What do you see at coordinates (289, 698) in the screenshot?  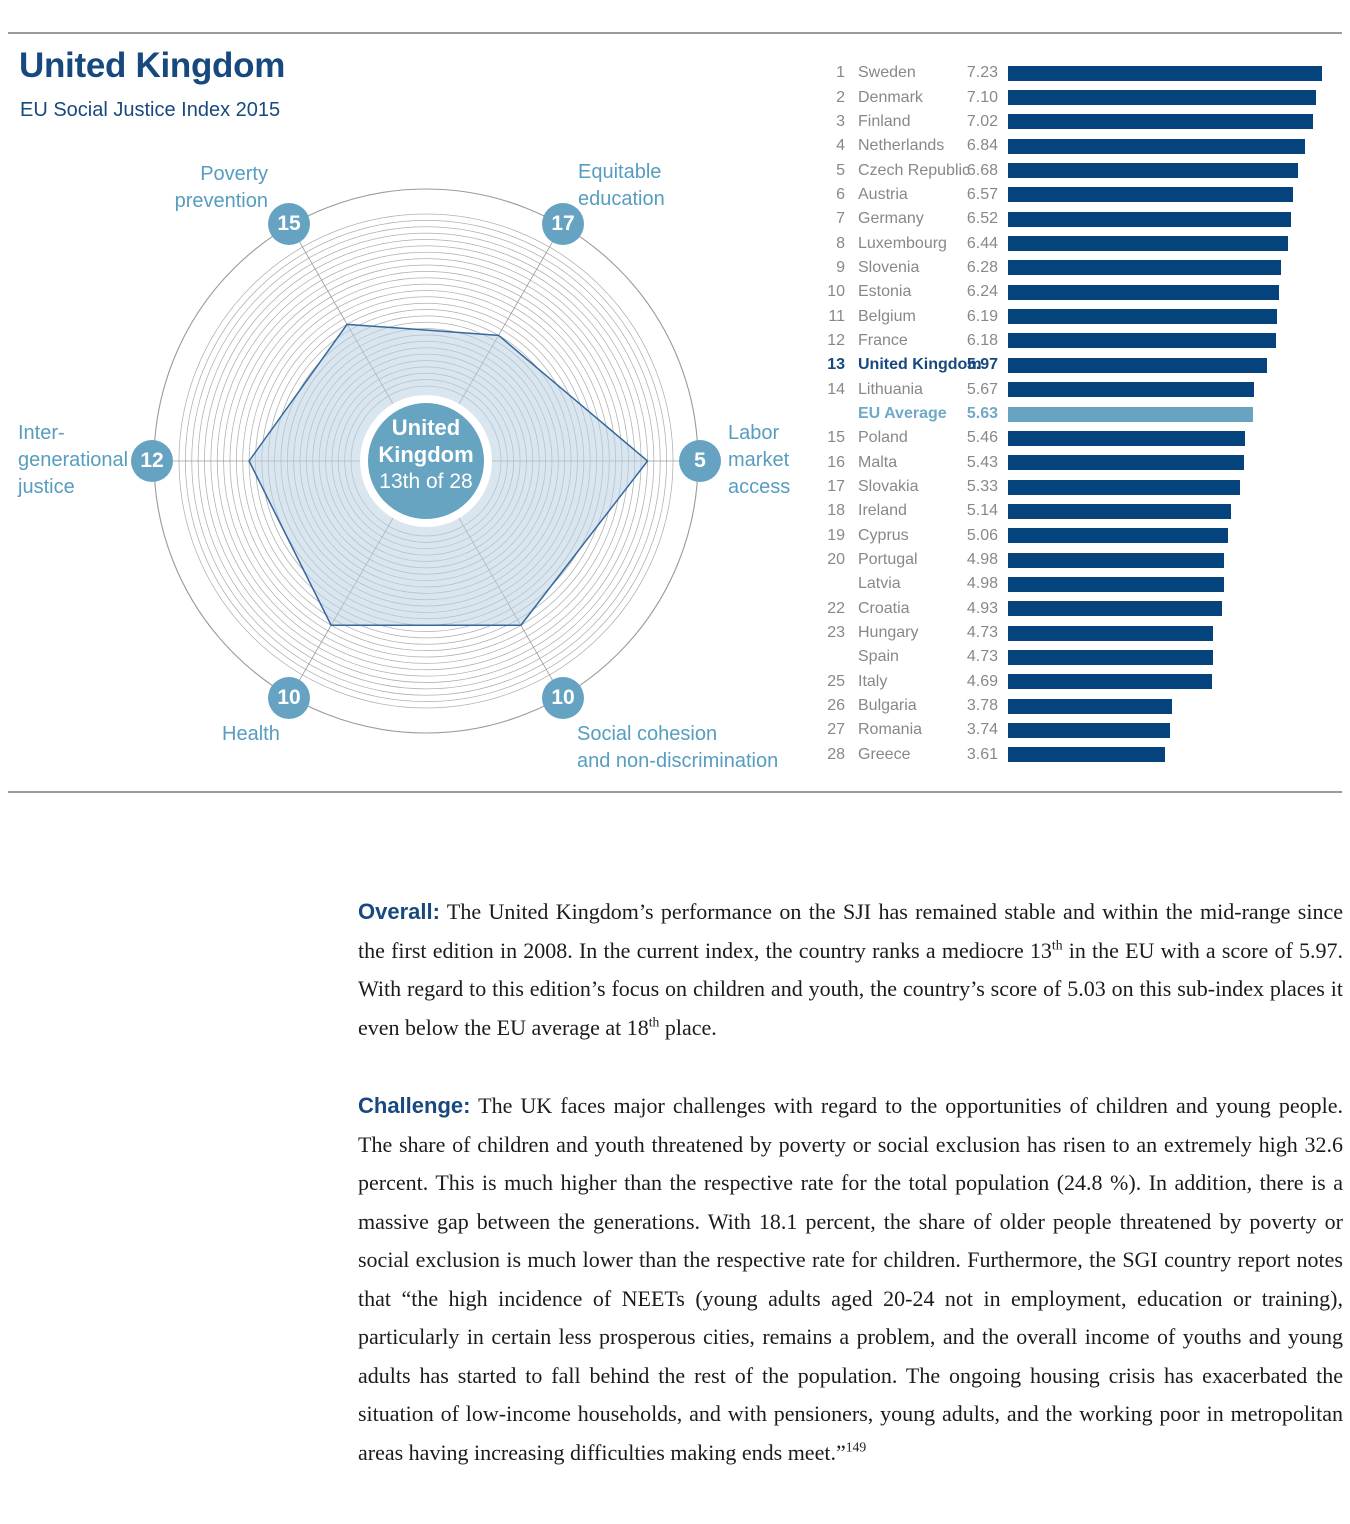 I see `rank-badge-health: 10` at bounding box center [289, 698].